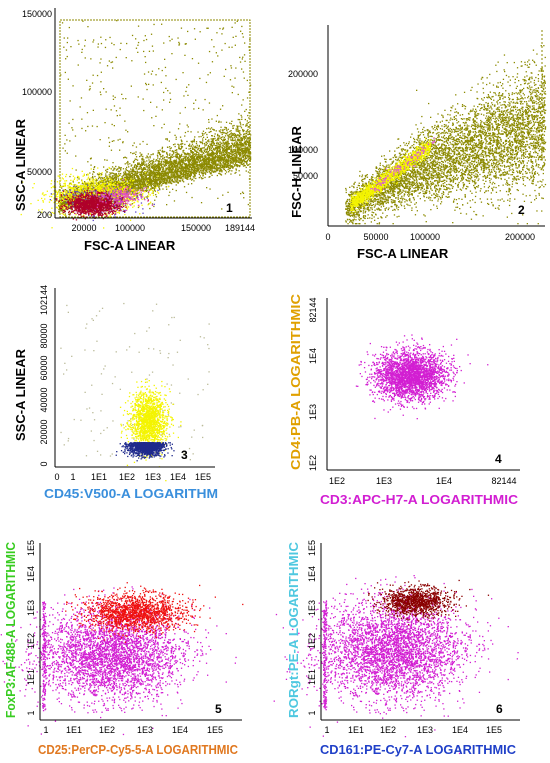 Image resolution: width=550 pixels, height=763 pixels. I want to click on panel-2-dots, so click(446, 127).